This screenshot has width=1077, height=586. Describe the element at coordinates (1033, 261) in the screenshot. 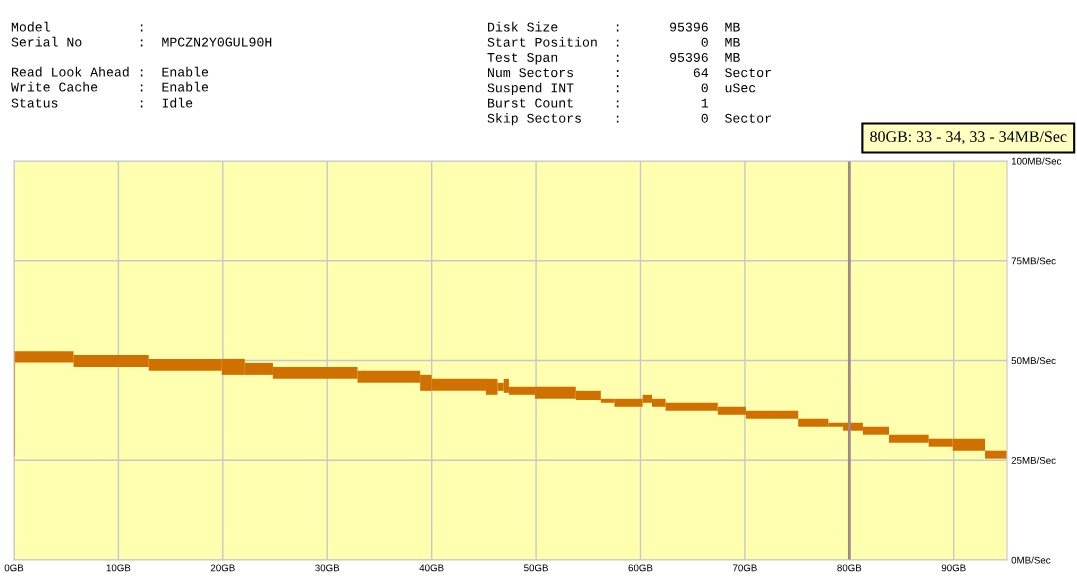

I see `y-tick-label: 75MB/Sec` at that location.